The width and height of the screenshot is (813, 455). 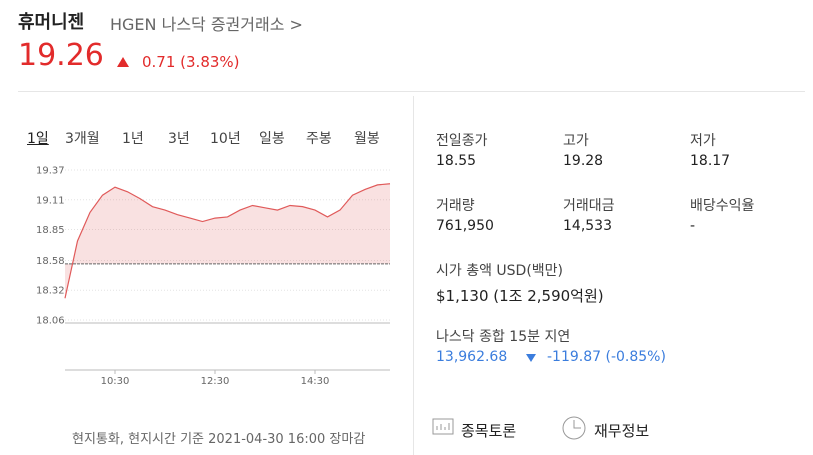 I want to click on y-tick-label: 19.37, so click(x=50, y=171).